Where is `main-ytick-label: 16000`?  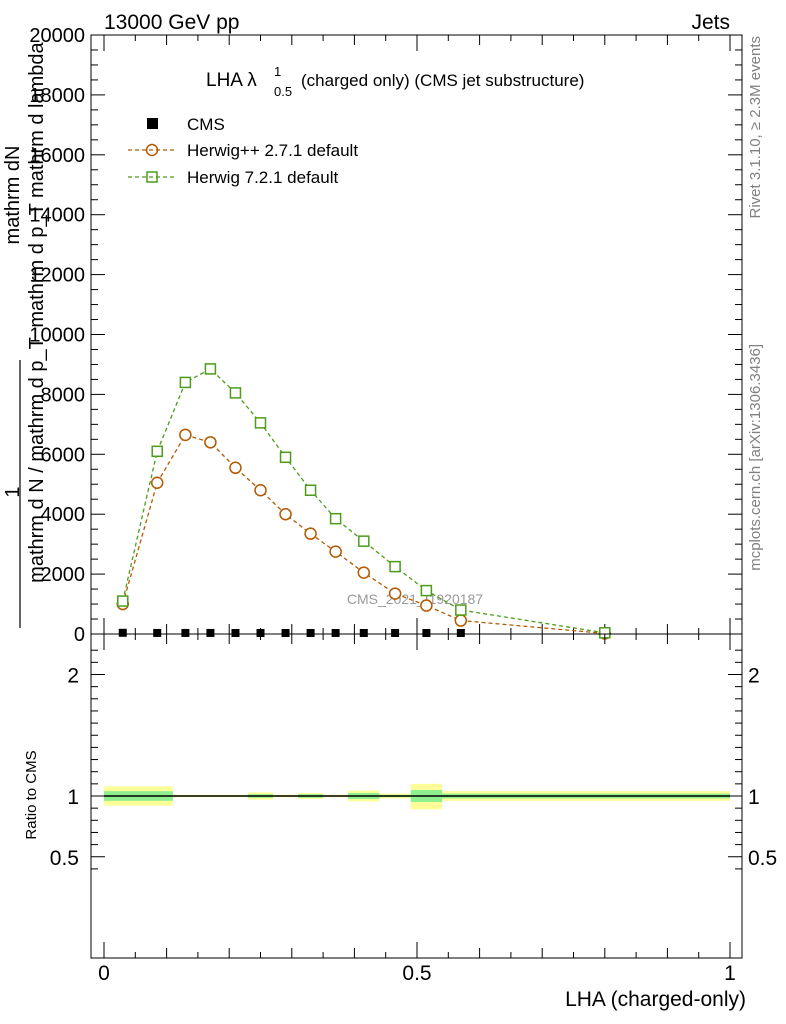 main-ytick-label: 16000 is located at coordinates (57, 156).